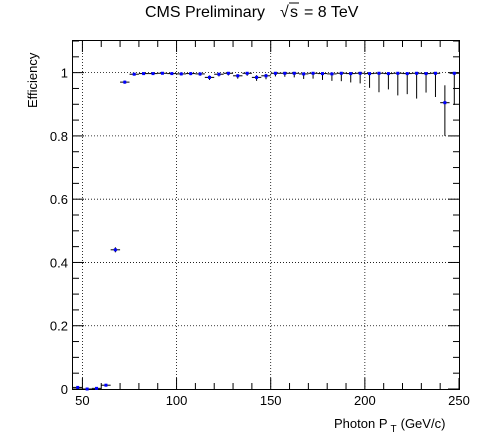  What do you see at coordinates (271, 400) in the screenshot?
I see `x-tick-label: 150` at bounding box center [271, 400].